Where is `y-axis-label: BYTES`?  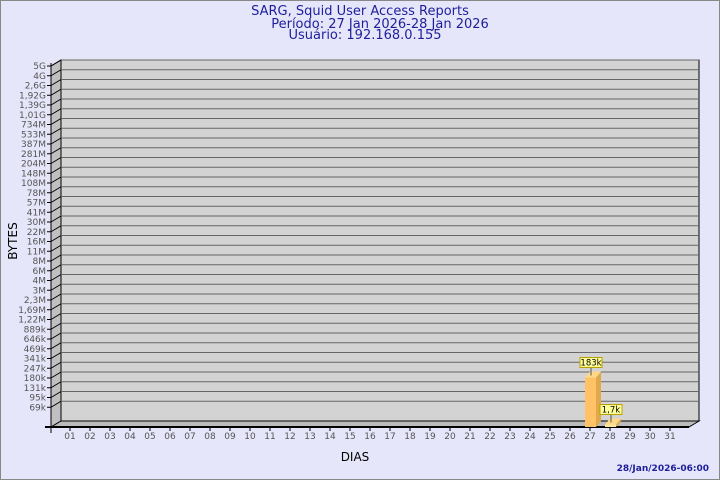 y-axis-label: BYTES is located at coordinates (13, 240).